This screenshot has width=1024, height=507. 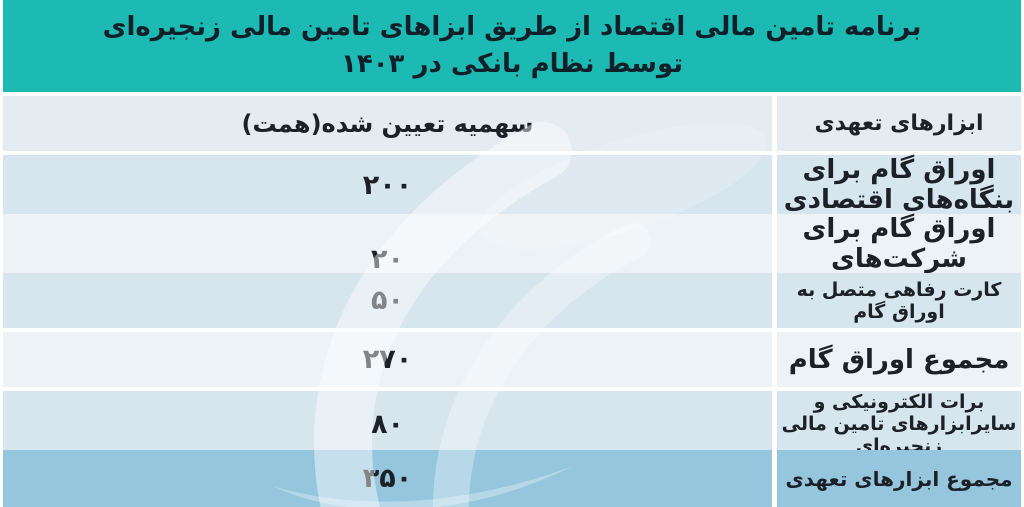 I want to click on row-label: اوراق گام برای بنگاه‌های اقتصادی, so click(x=899, y=185).